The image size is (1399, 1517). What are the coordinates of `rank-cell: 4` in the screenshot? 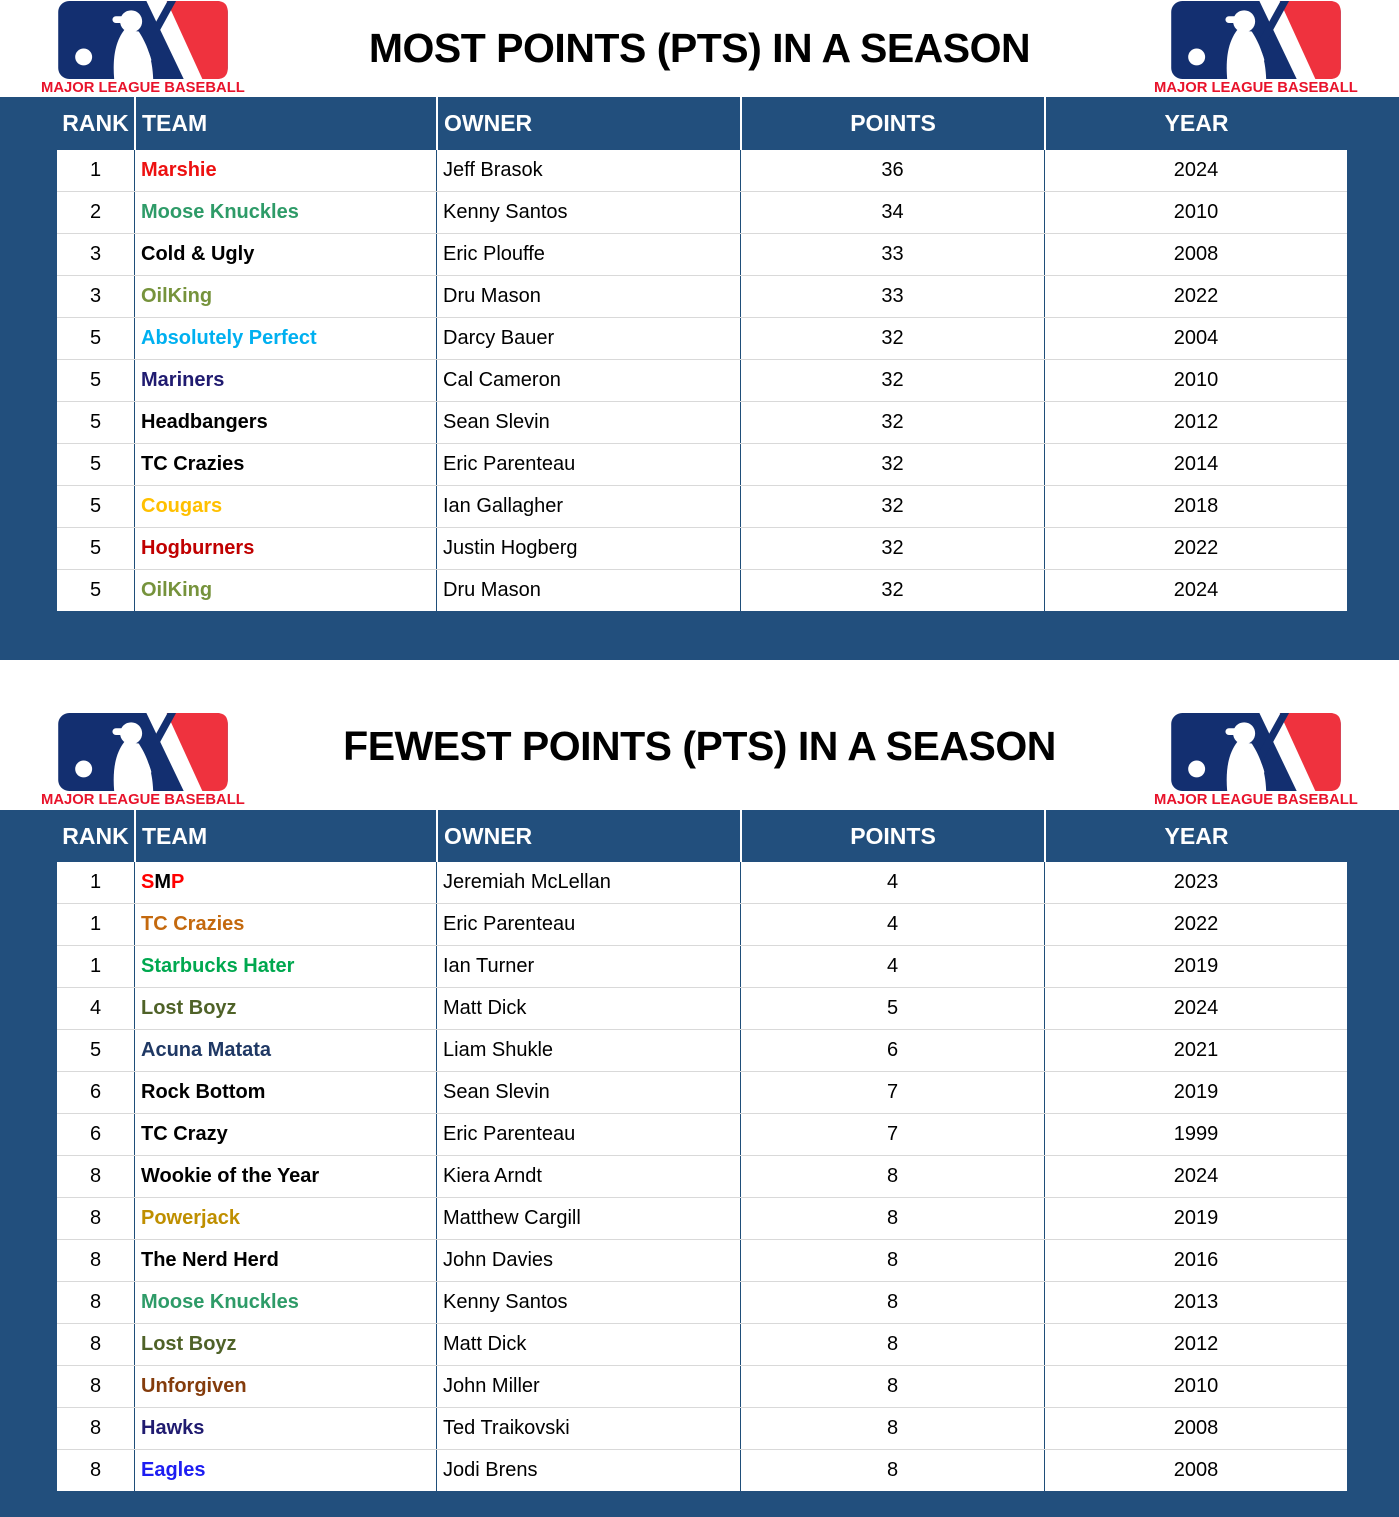 It's located at (95, 1008).